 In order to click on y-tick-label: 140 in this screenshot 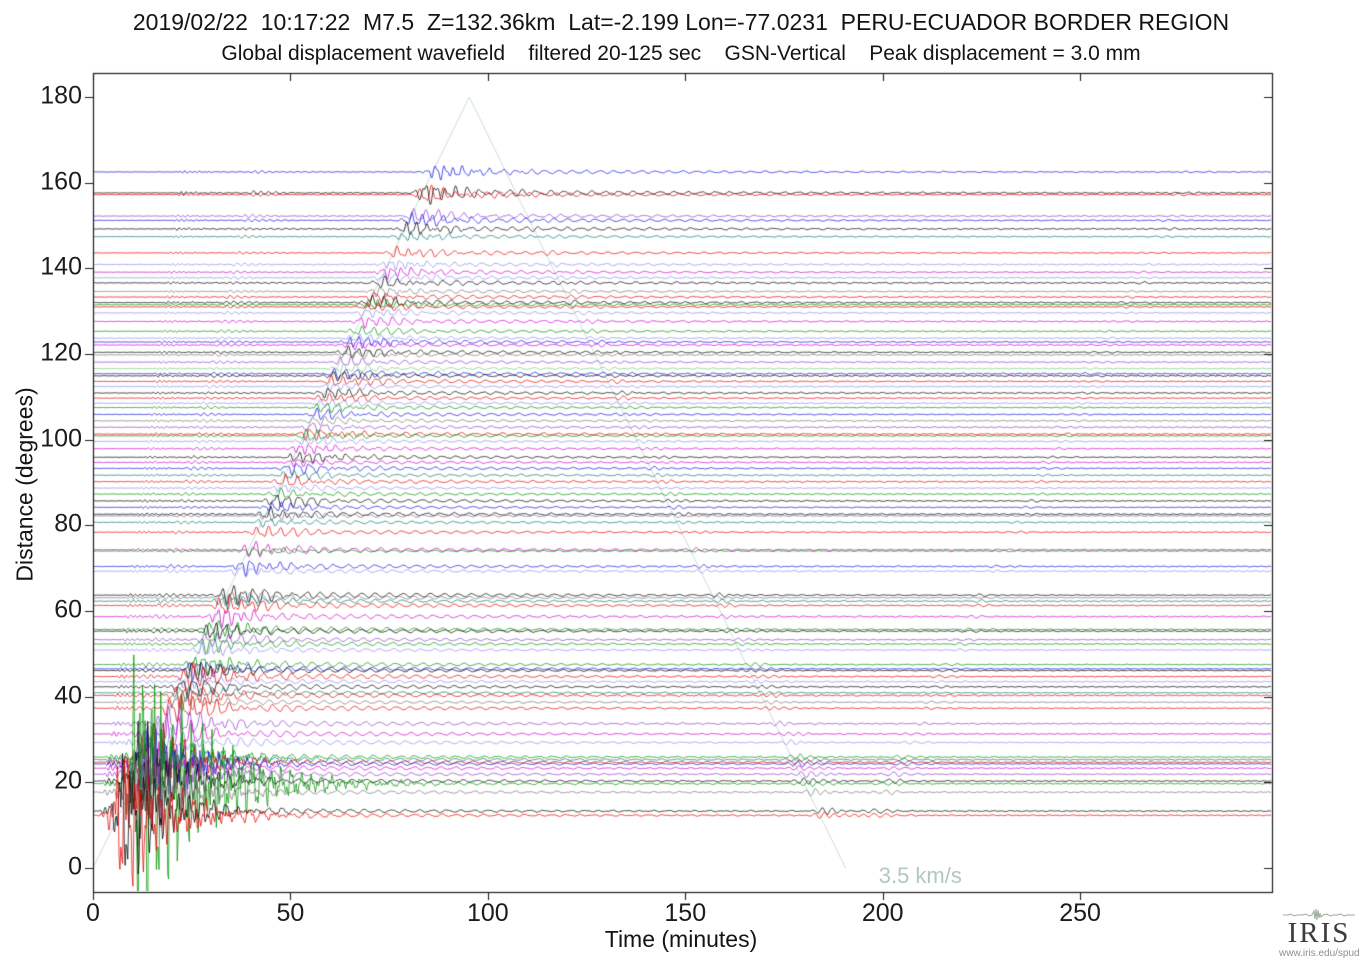, I will do `click(61, 266)`.